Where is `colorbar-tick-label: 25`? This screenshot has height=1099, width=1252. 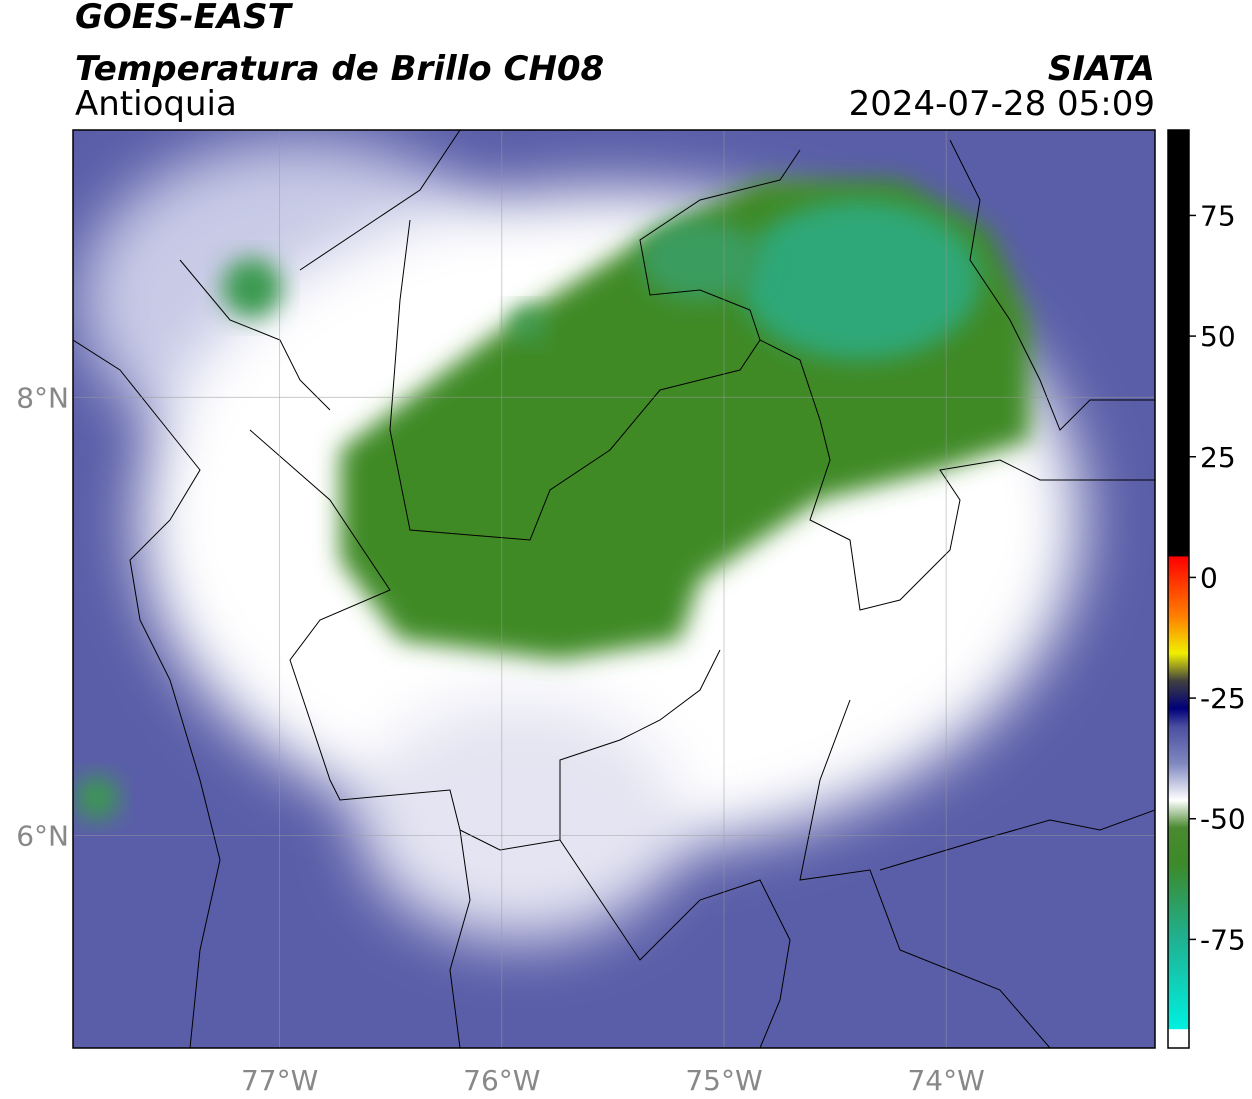
colorbar-tick-label: 25 is located at coordinates (1218, 457).